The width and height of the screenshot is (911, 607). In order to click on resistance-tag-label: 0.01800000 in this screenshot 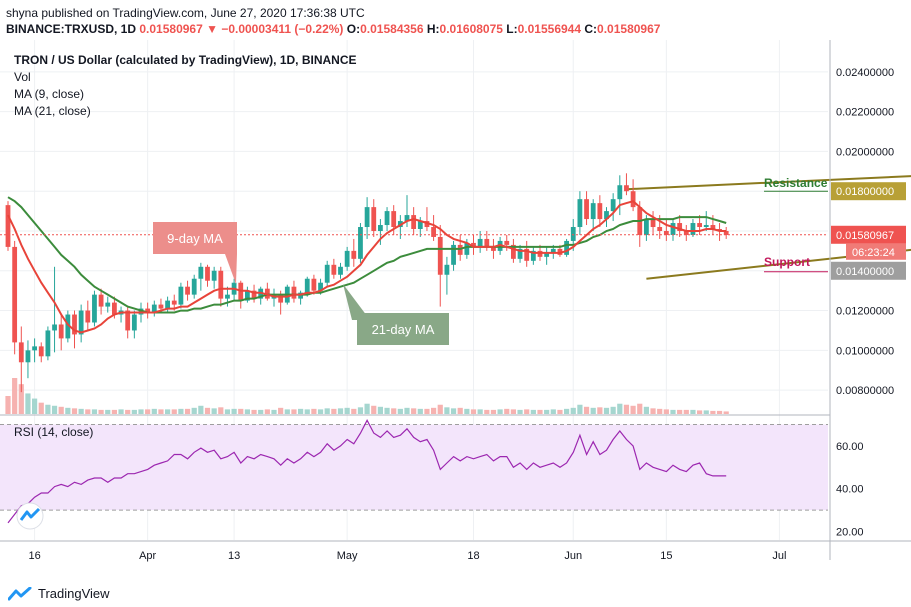, I will do `click(865, 192)`.